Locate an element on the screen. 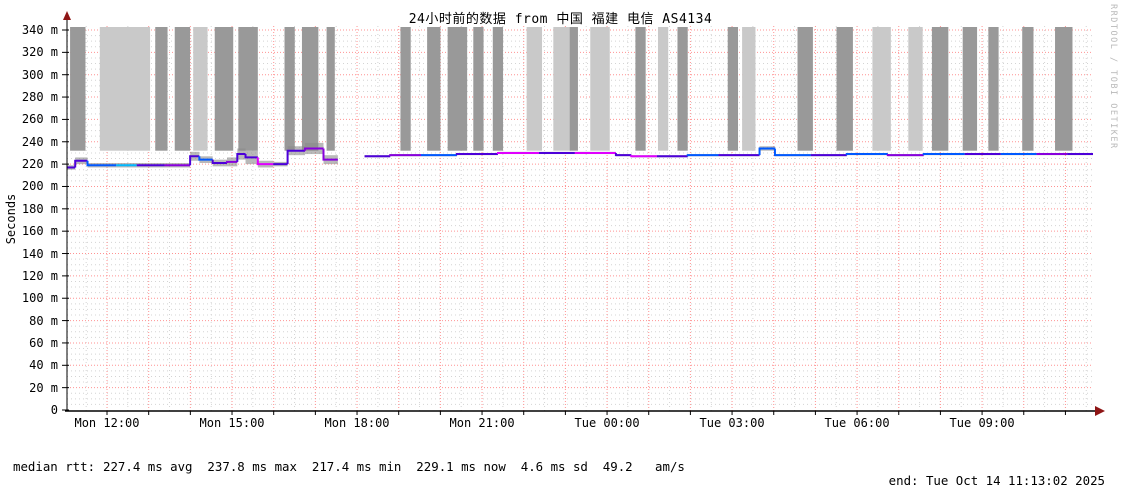 The width and height of the screenshot is (1121, 494). y-tick-label: 20 m is located at coordinates (43, 387).